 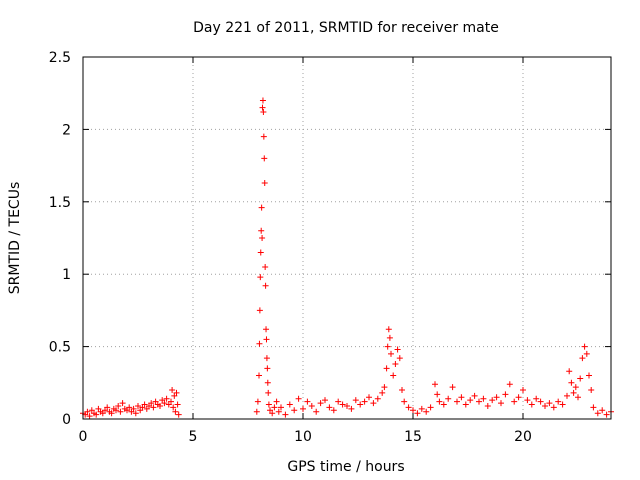 I want to click on x-tick-label: 0, so click(x=83, y=437).